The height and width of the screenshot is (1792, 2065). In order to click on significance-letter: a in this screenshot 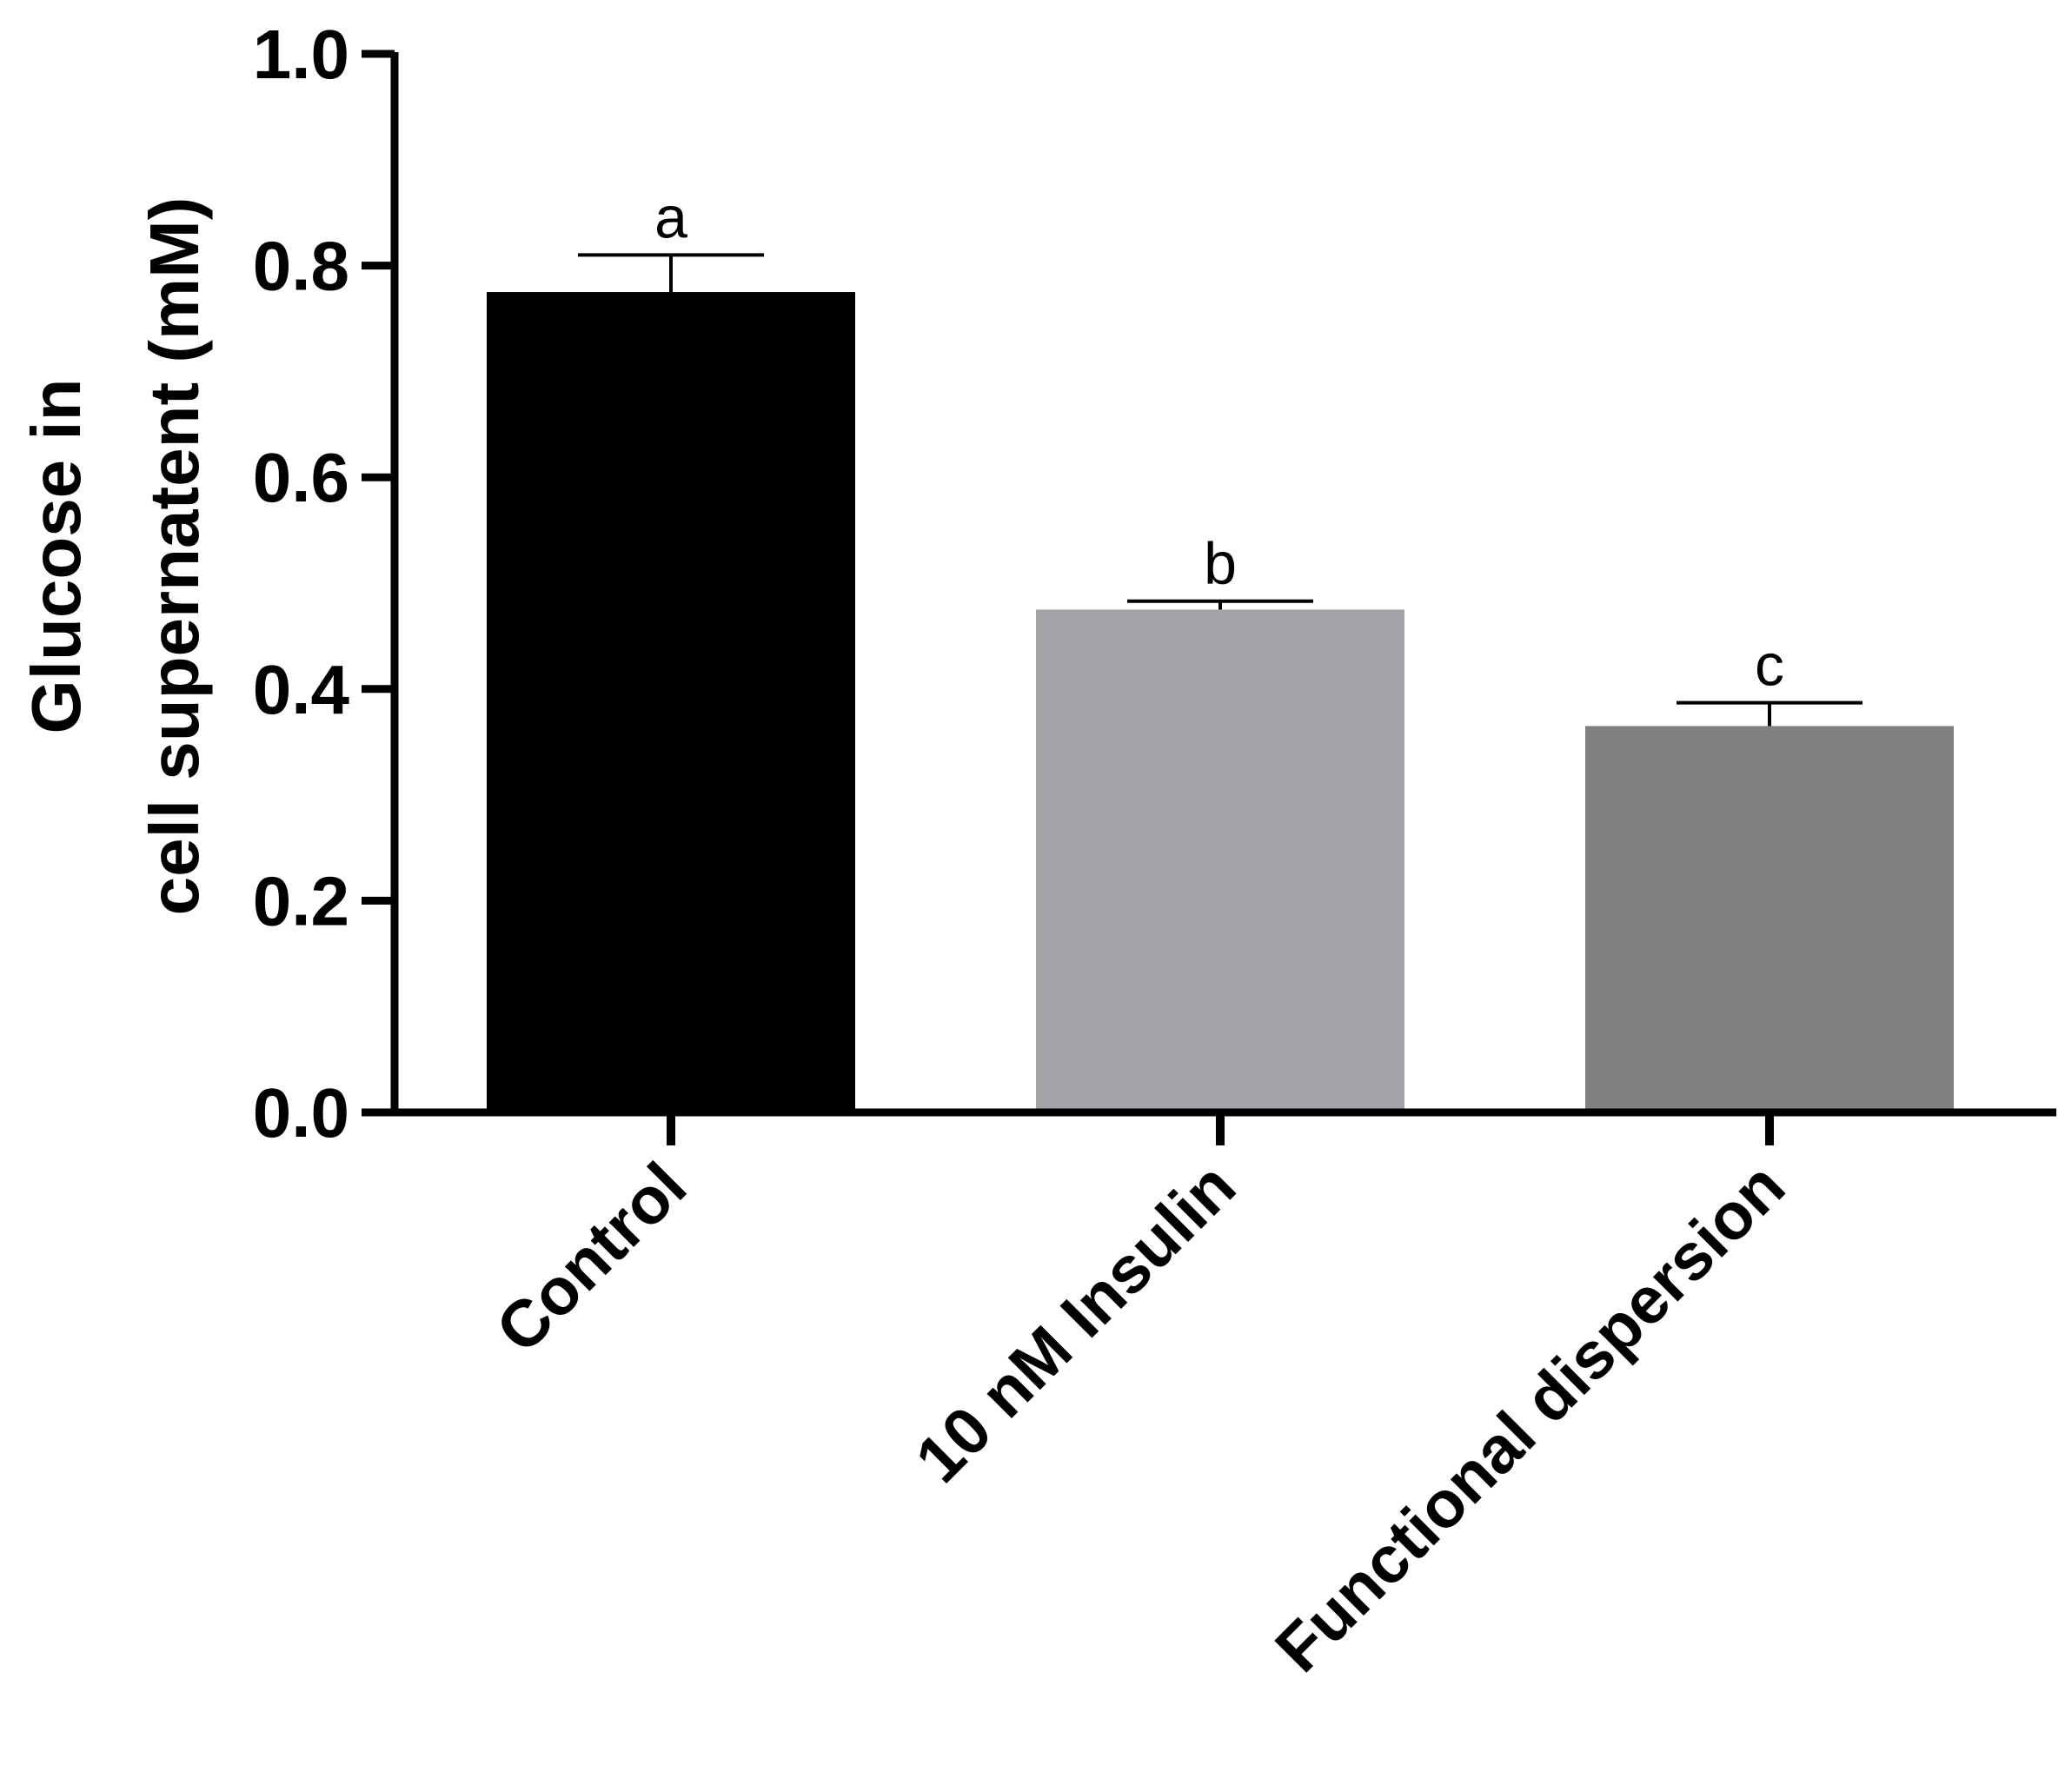, I will do `click(670, 217)`.